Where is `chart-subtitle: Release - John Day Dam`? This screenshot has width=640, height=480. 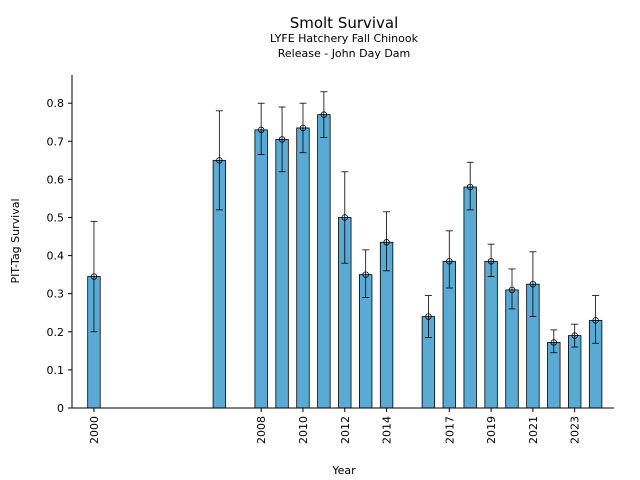
chart-subtitle: Release - John Day Dam is located at coordinates (344, 53).